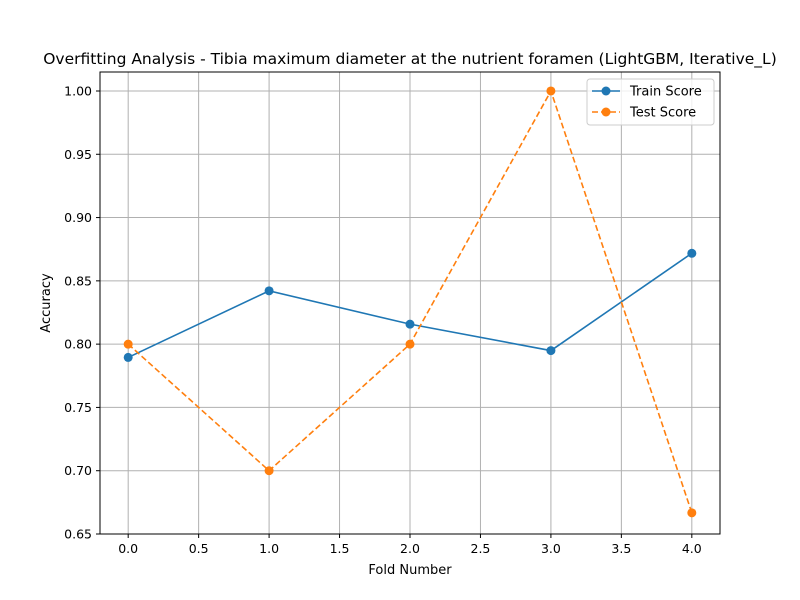 This screenshot has height=600, width=800. What do you see at coordinates (78, 407) in the screenshot?
I see `y-tick-label: 0.75` at bounding box center [78, 407].